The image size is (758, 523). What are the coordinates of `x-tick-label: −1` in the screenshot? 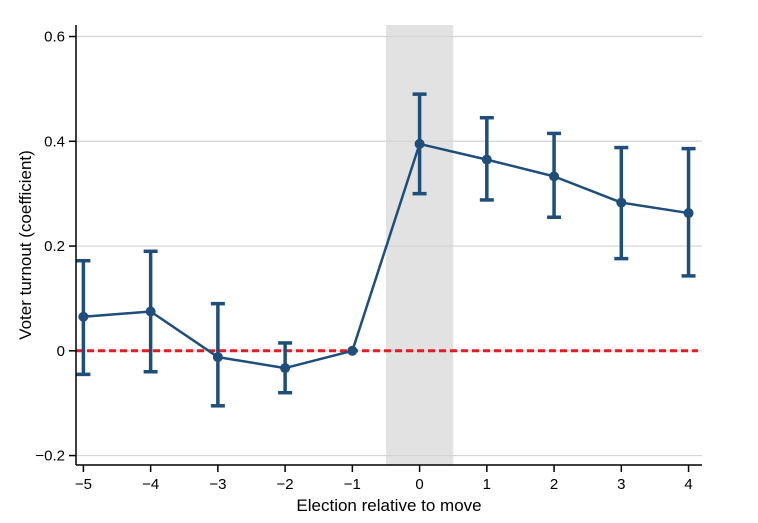 It's located at (352, 484).